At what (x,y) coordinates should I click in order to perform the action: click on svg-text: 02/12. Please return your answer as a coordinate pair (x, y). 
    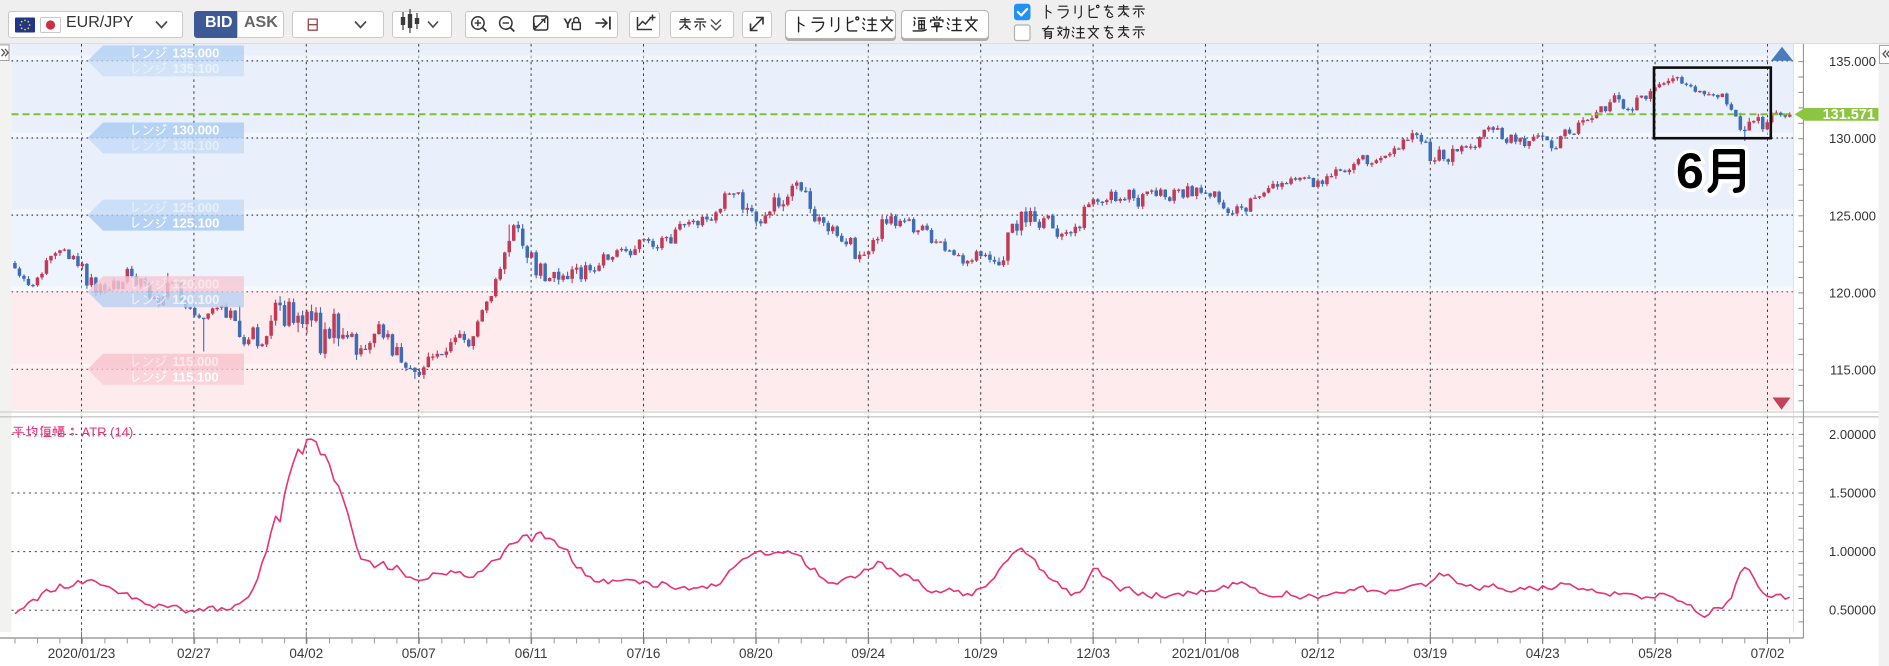
    Looking at the image, I should click on (1318, 653).